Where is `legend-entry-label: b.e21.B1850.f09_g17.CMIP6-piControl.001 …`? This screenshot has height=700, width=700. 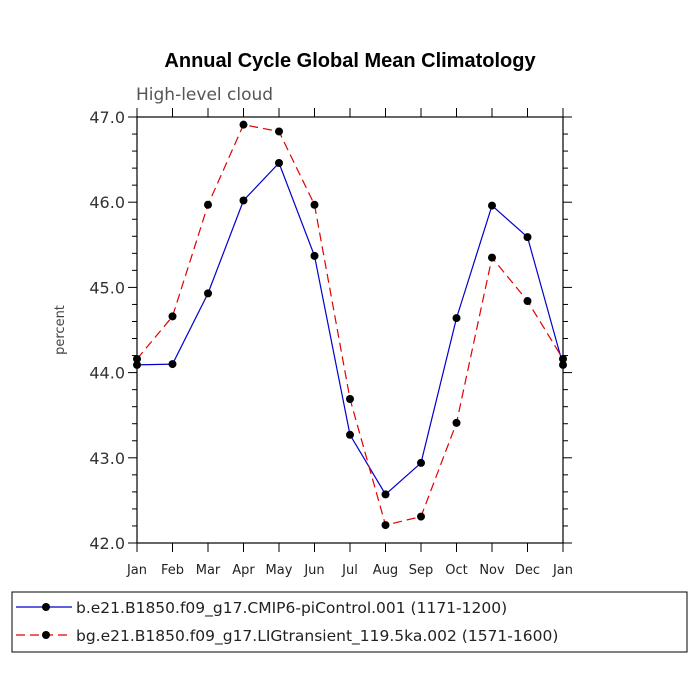 legend-entry-label: b.e21.B1850.f09_g17.CMIP6-piControl.001 … is located at coordinates (291, 608).